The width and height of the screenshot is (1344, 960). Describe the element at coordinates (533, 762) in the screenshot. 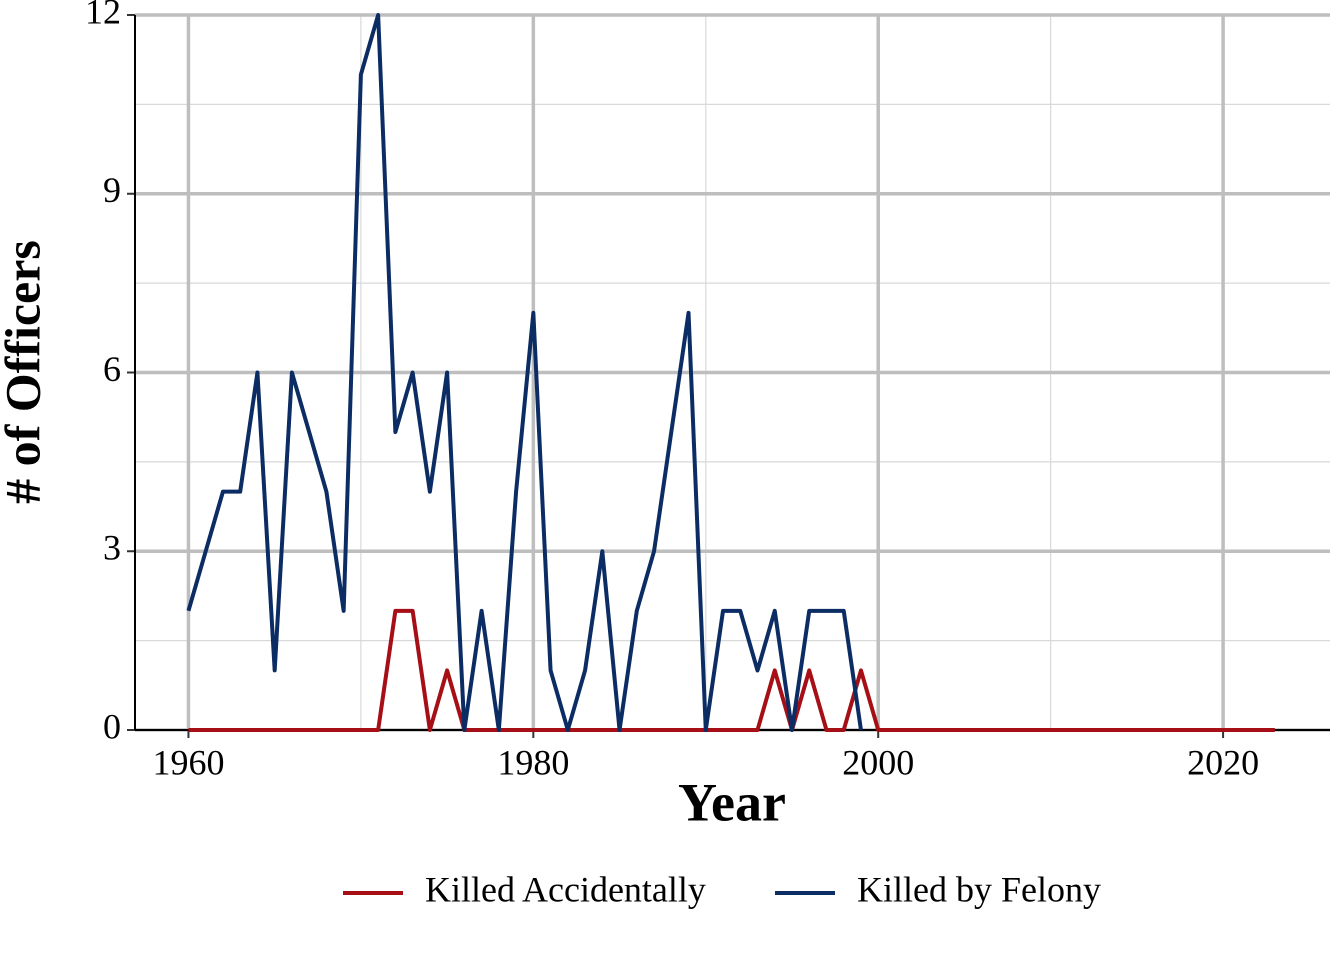

I see `x-tick-label: 1980` at that location.